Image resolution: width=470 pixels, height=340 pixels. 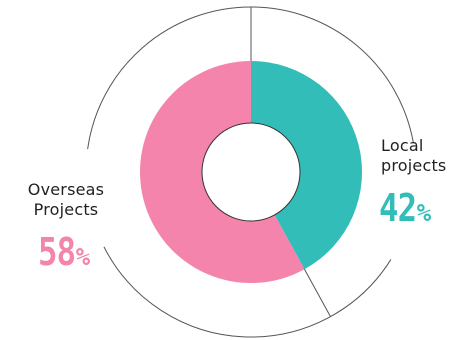 I want to click on overseas-projects-label-line2: Projects, so click(x=66, y=209).